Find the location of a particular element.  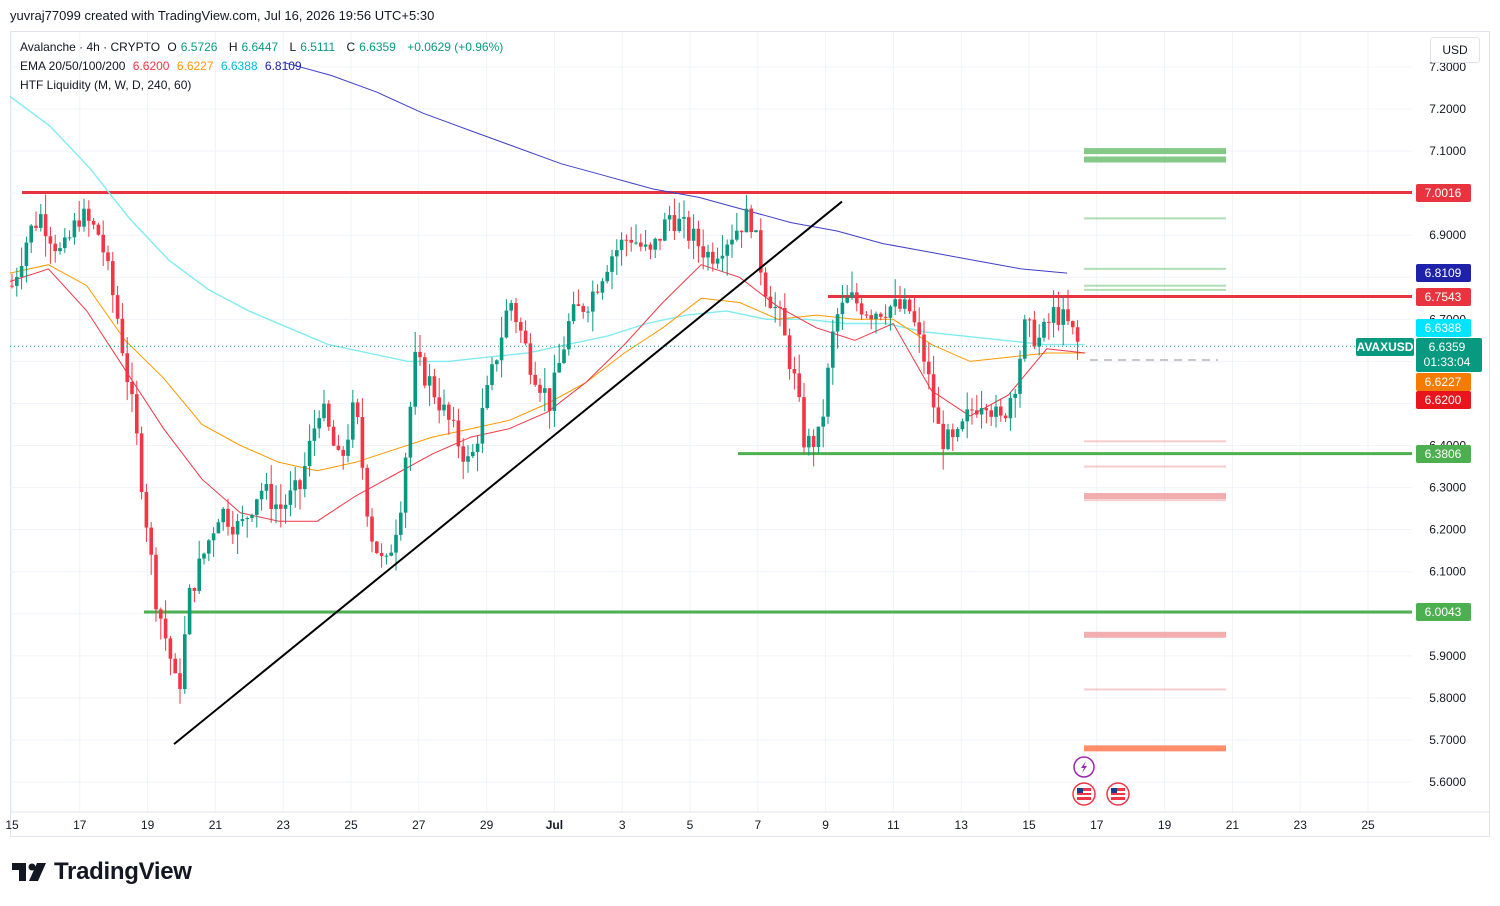

symbol-tag-bg is located at coordinates (1385, 347).